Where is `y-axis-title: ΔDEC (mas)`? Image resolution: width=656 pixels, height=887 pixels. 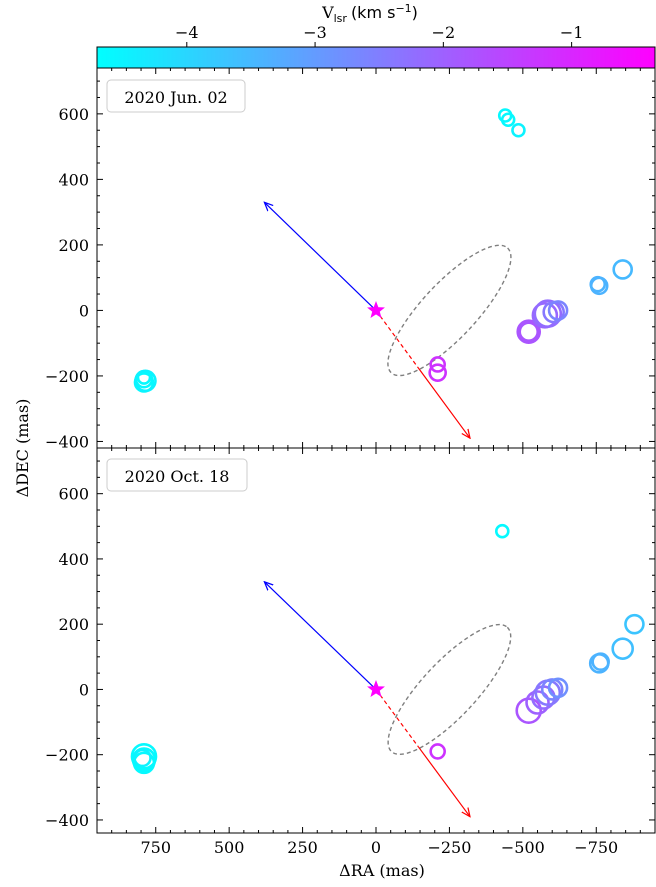 y-axis-title: ΔDEC (mas) is located at coordinates (22, 448).